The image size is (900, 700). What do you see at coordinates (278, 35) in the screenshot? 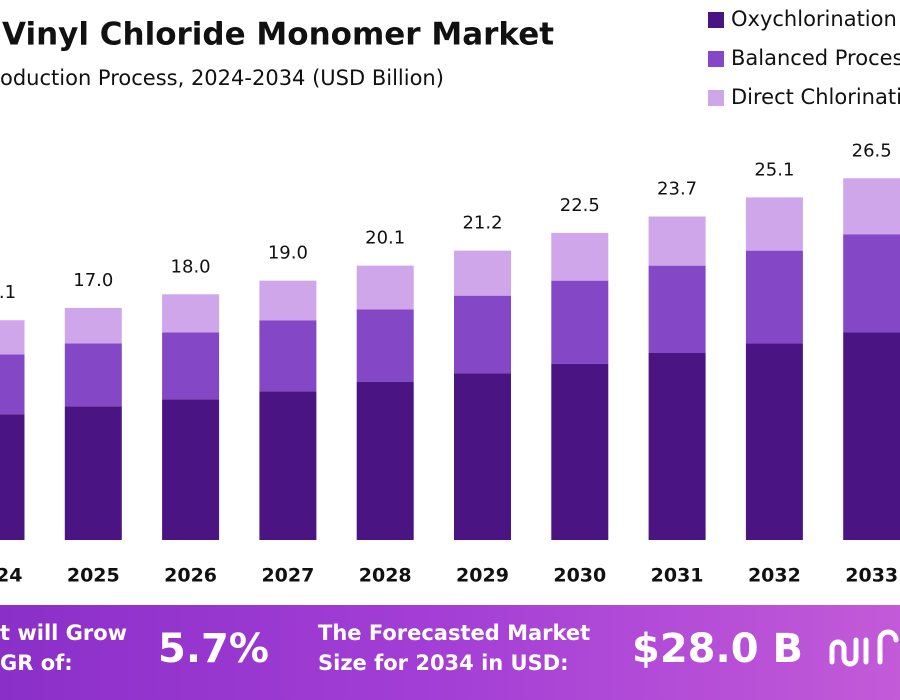
I see `chart-title: Vinyl Chloride Monomer Market` at bounding box center [278, 35].